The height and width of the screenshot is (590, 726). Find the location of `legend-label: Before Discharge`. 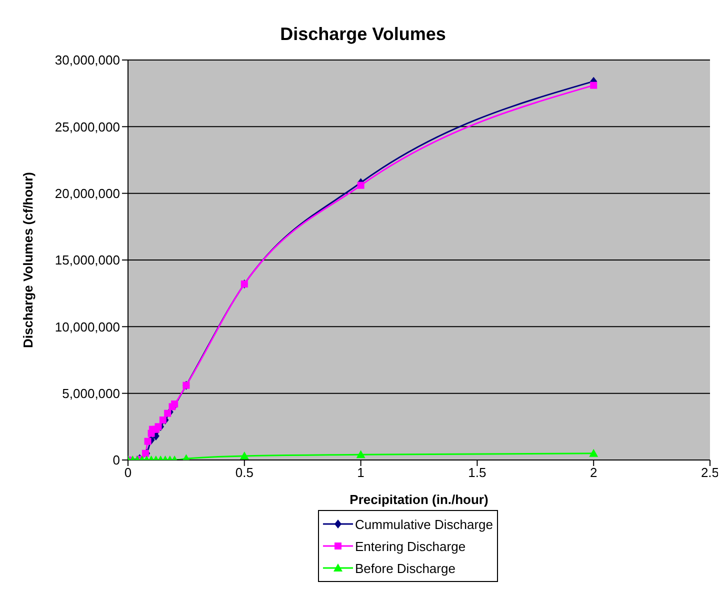

legend-label: Before Discharge is located at coordinates (405, 568).